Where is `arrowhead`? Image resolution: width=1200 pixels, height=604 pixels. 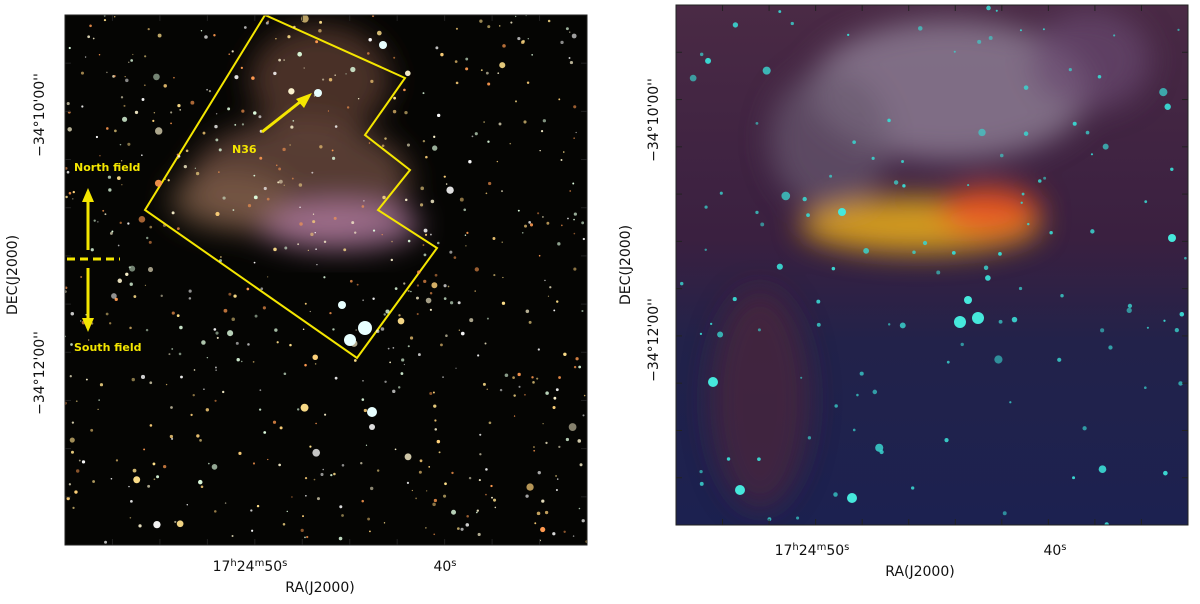
arrowhead is located at coordinates (88, 325).